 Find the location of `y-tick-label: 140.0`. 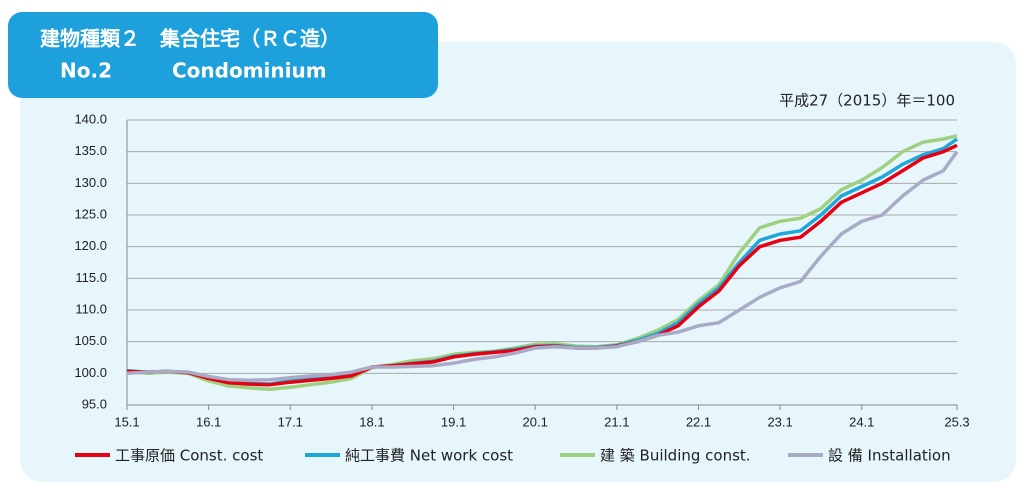

y-tick-label: 140.0 is located at coordinates (90, 118).